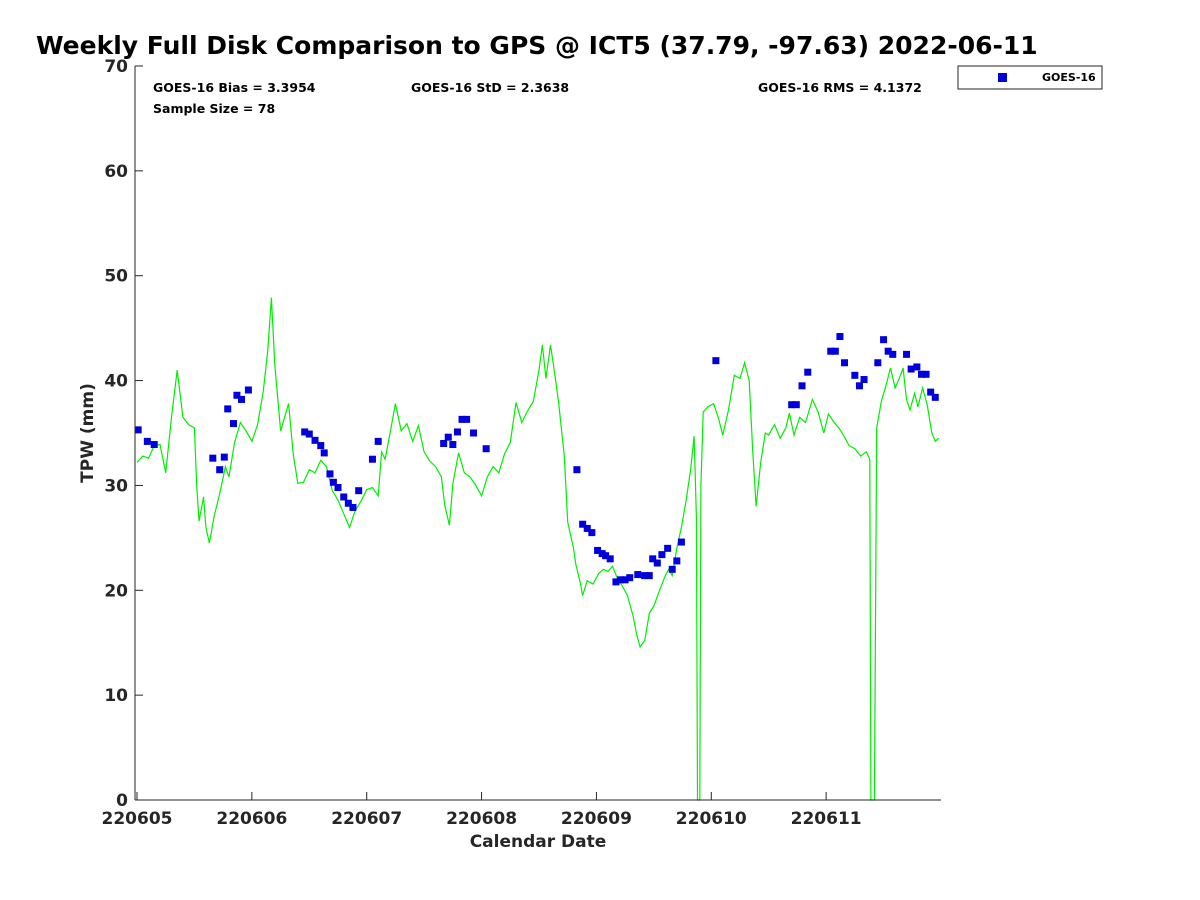 Image resolution: width=1200 pixels, height=900 pixels. Describe the element at coordinates (366, 819) in the screenshot. I see `x-tick-label: 220607` at that location.